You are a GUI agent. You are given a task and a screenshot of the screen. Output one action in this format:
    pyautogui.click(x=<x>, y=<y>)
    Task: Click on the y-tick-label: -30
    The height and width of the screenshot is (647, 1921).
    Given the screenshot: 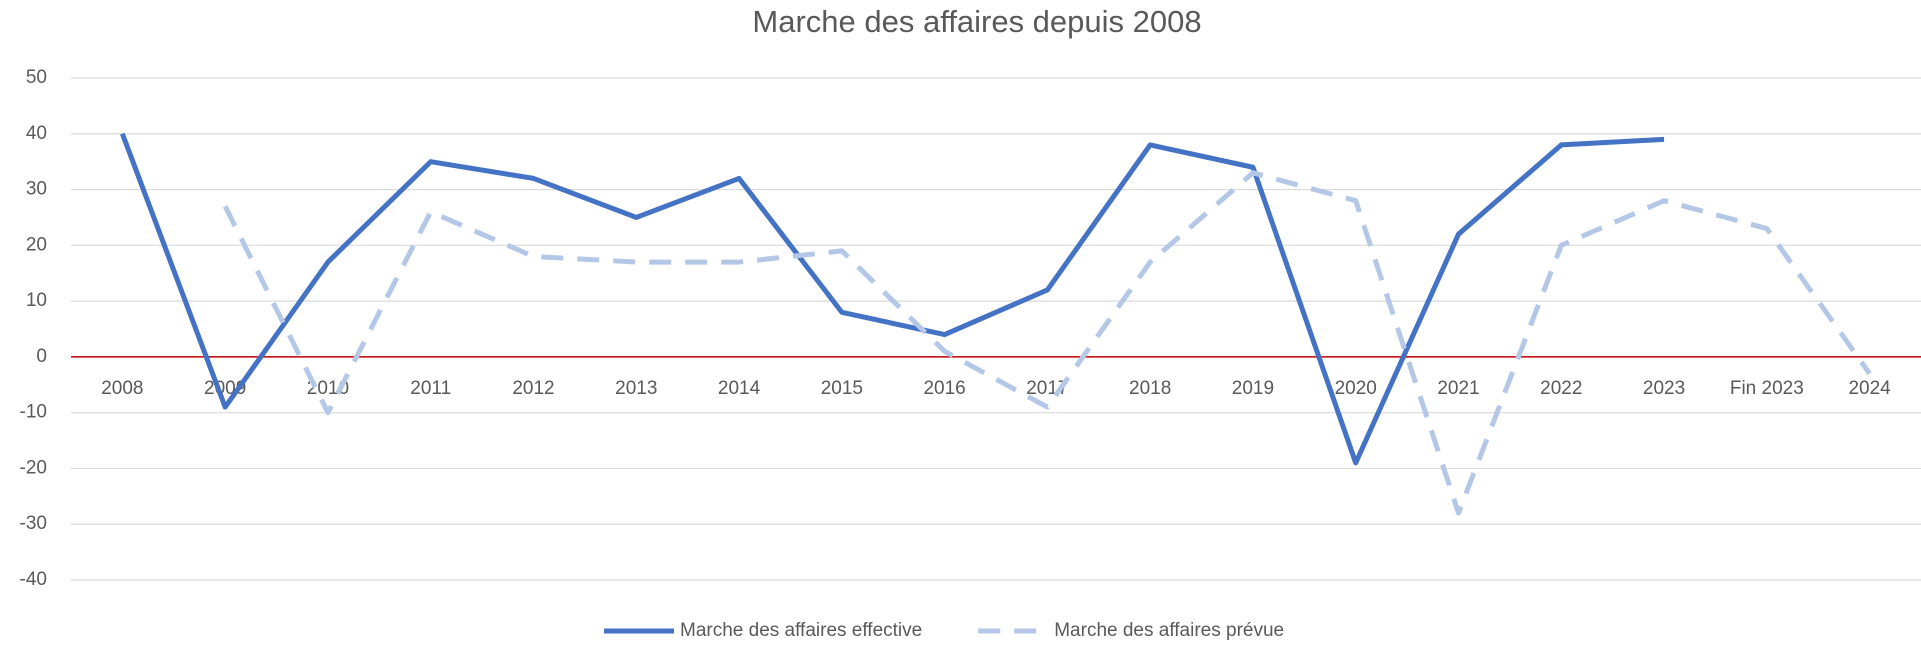 What is the action you would take?
    pyautogui.click(x=33, y=523)
    